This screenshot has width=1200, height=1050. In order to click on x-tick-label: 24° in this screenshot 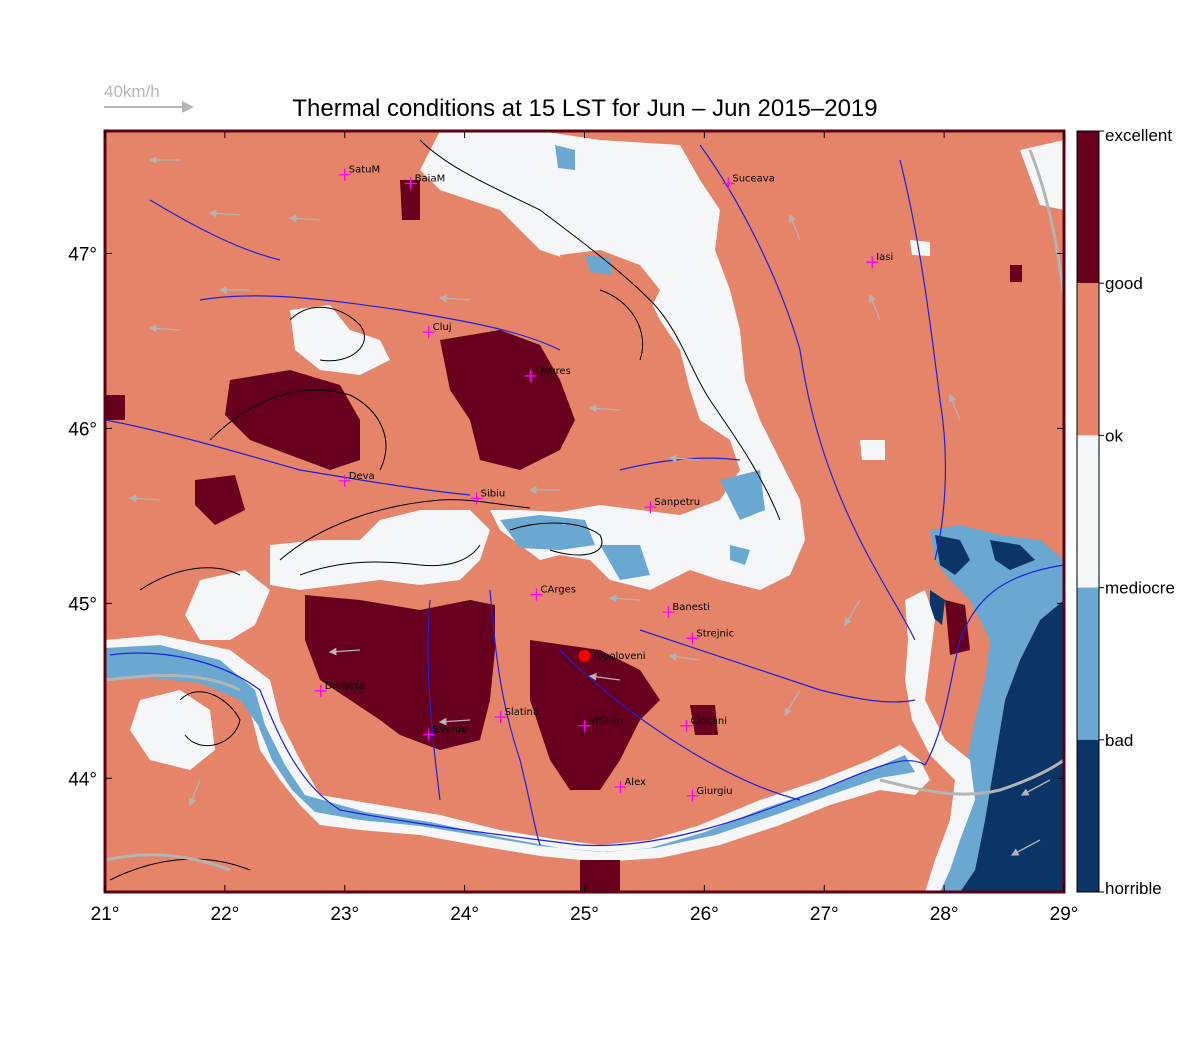, I will do `click(464, 914)`.